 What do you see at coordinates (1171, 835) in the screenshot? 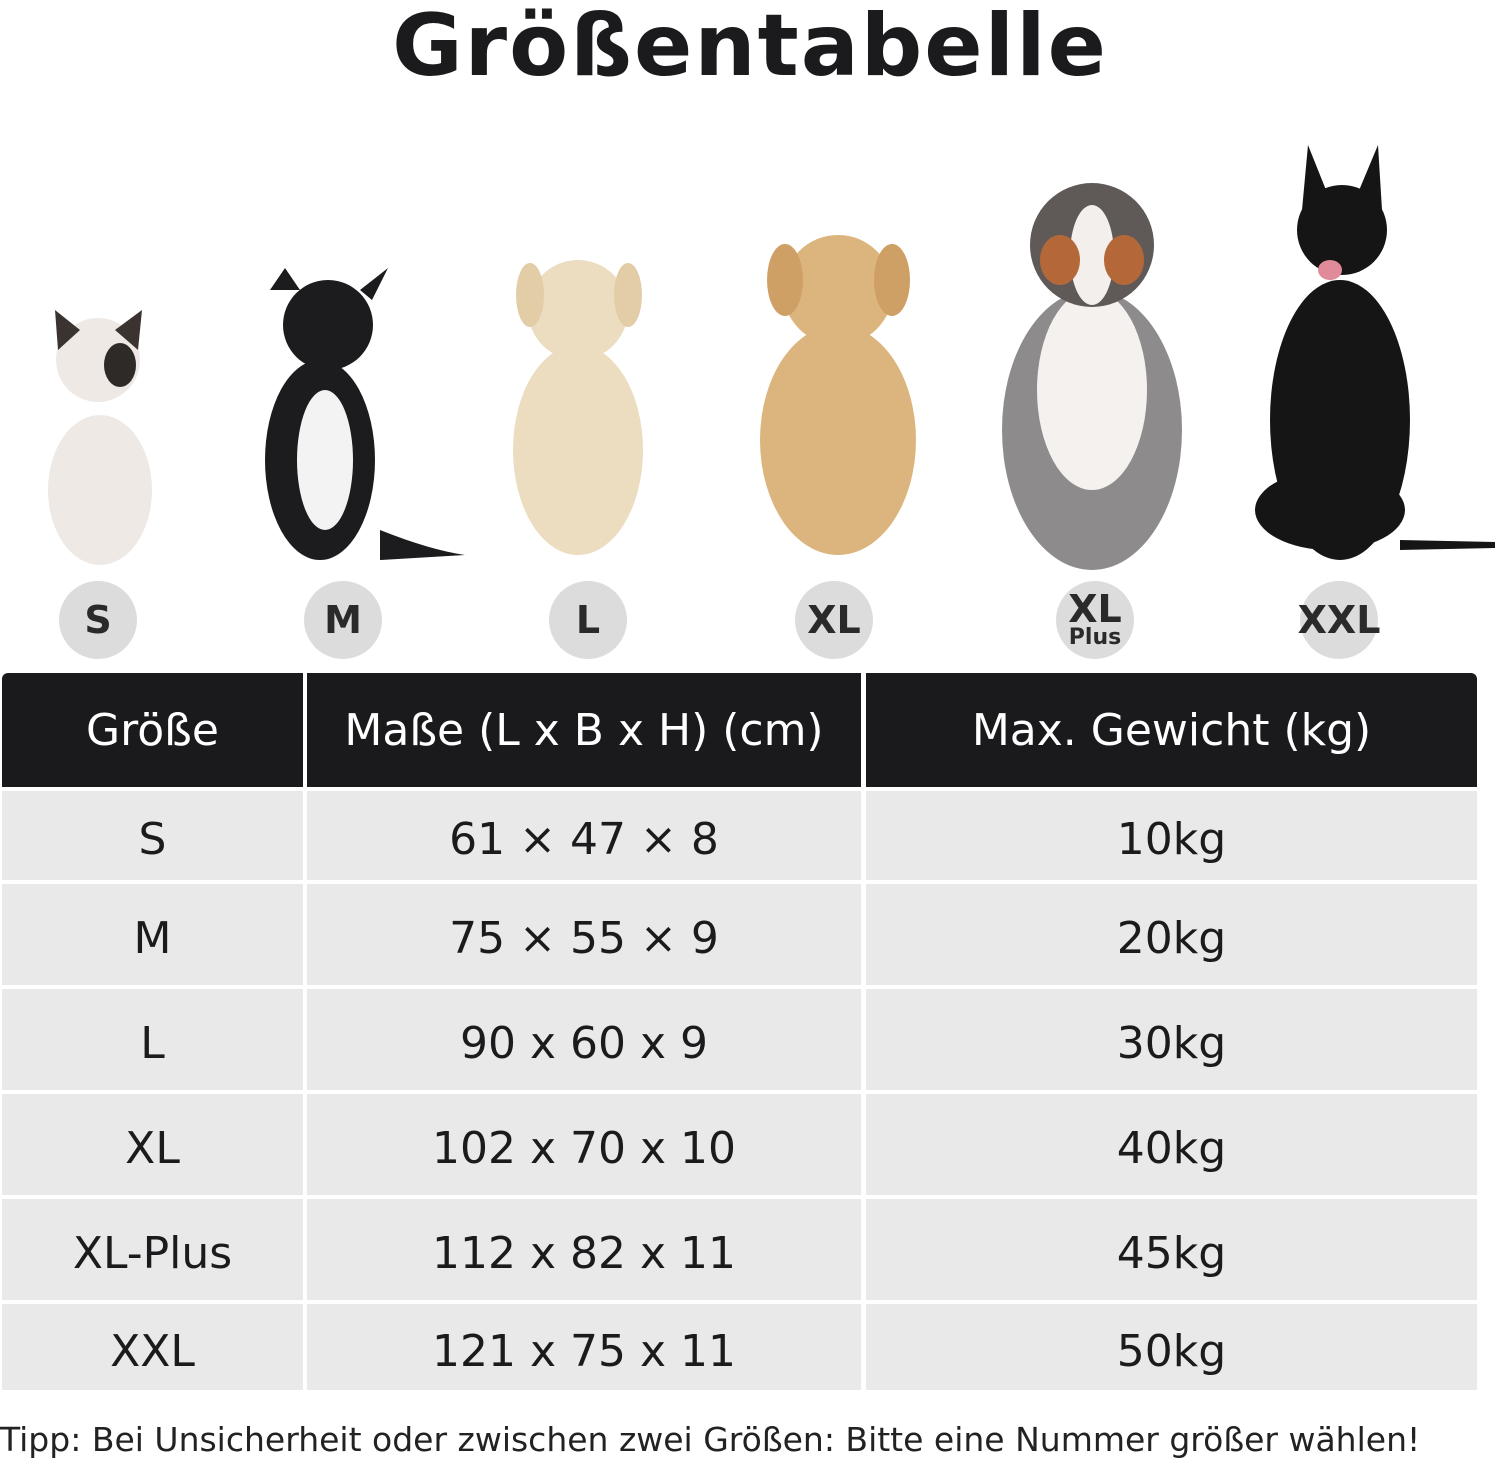
I see `table-cell: 10kg` at bounding box center [1171, 835].